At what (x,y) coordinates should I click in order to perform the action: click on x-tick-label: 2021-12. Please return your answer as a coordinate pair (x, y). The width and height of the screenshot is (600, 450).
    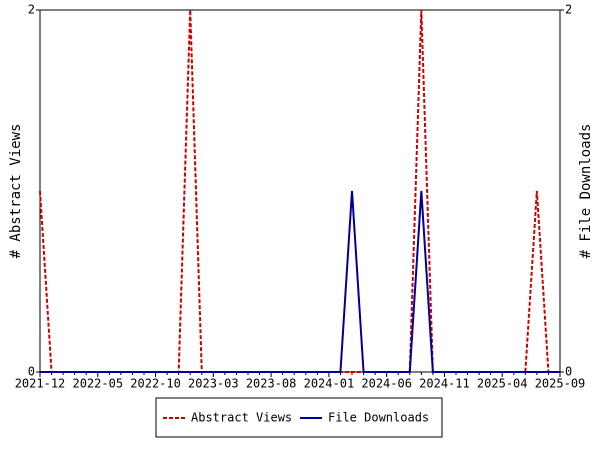
    Looking at the image, I should click on (40, 384).